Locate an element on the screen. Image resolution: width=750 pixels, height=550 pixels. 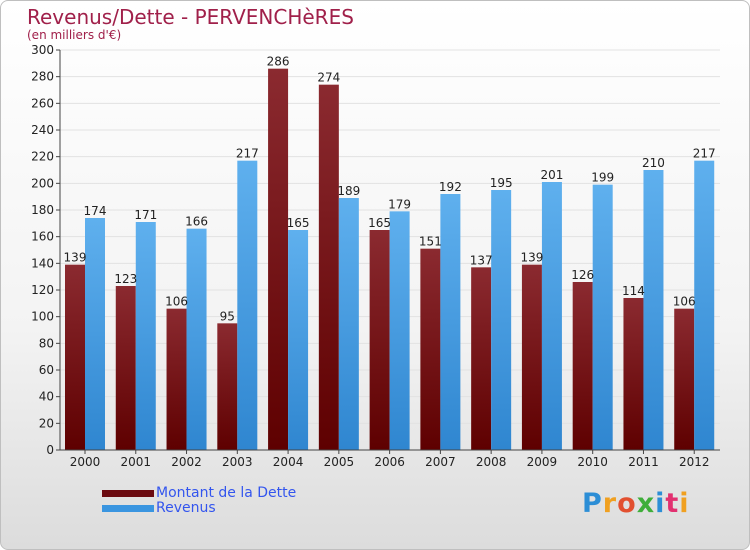
y-tick-label: 40 is located at coordinates (46, 397).